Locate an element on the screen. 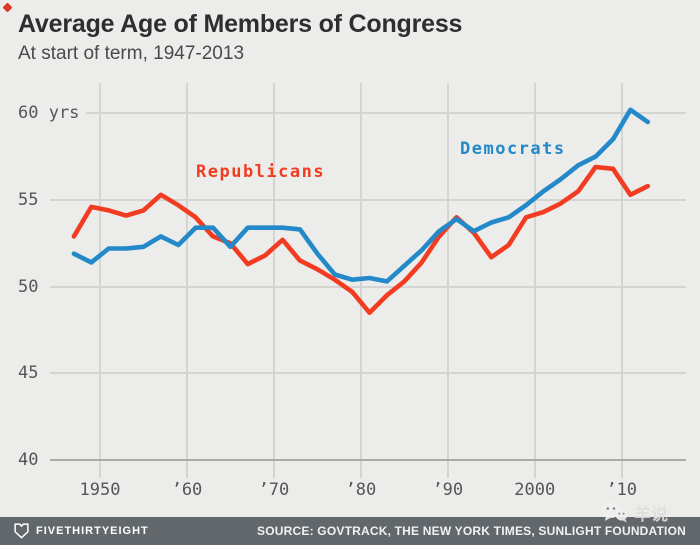  fivethirtyeight-fox-icon is located at coordinates (21, 531).